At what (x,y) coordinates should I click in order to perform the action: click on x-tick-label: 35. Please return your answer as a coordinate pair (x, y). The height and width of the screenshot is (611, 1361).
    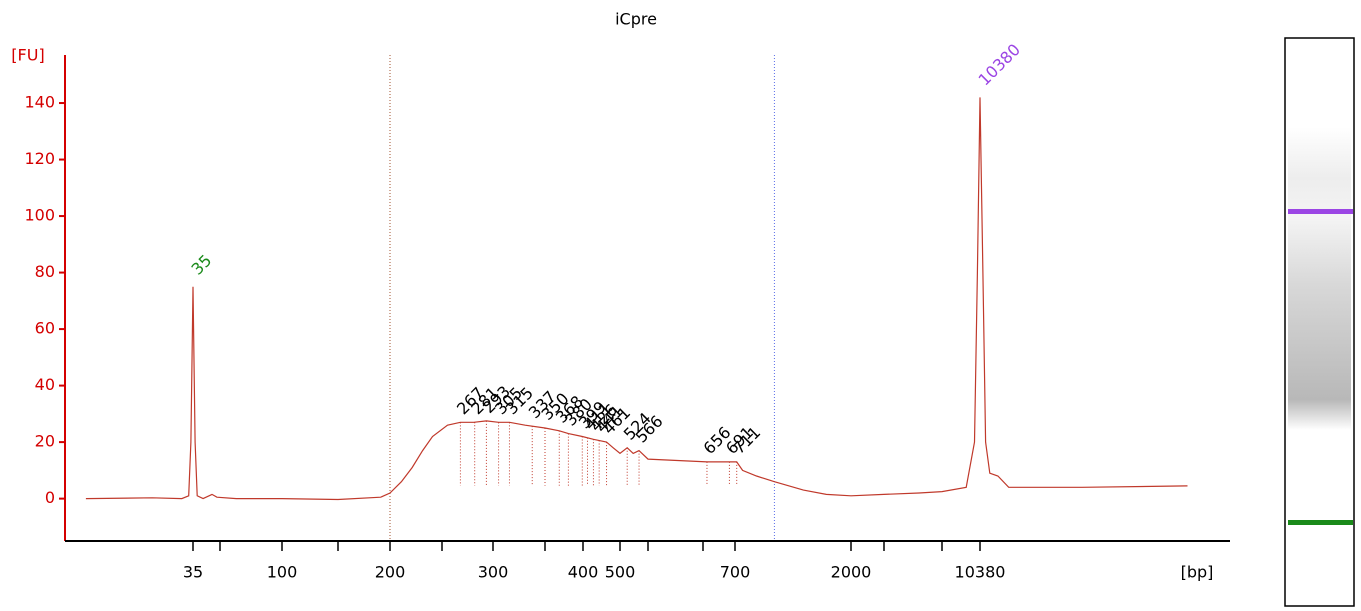
    Looking at the image, I should click on (193, 572).